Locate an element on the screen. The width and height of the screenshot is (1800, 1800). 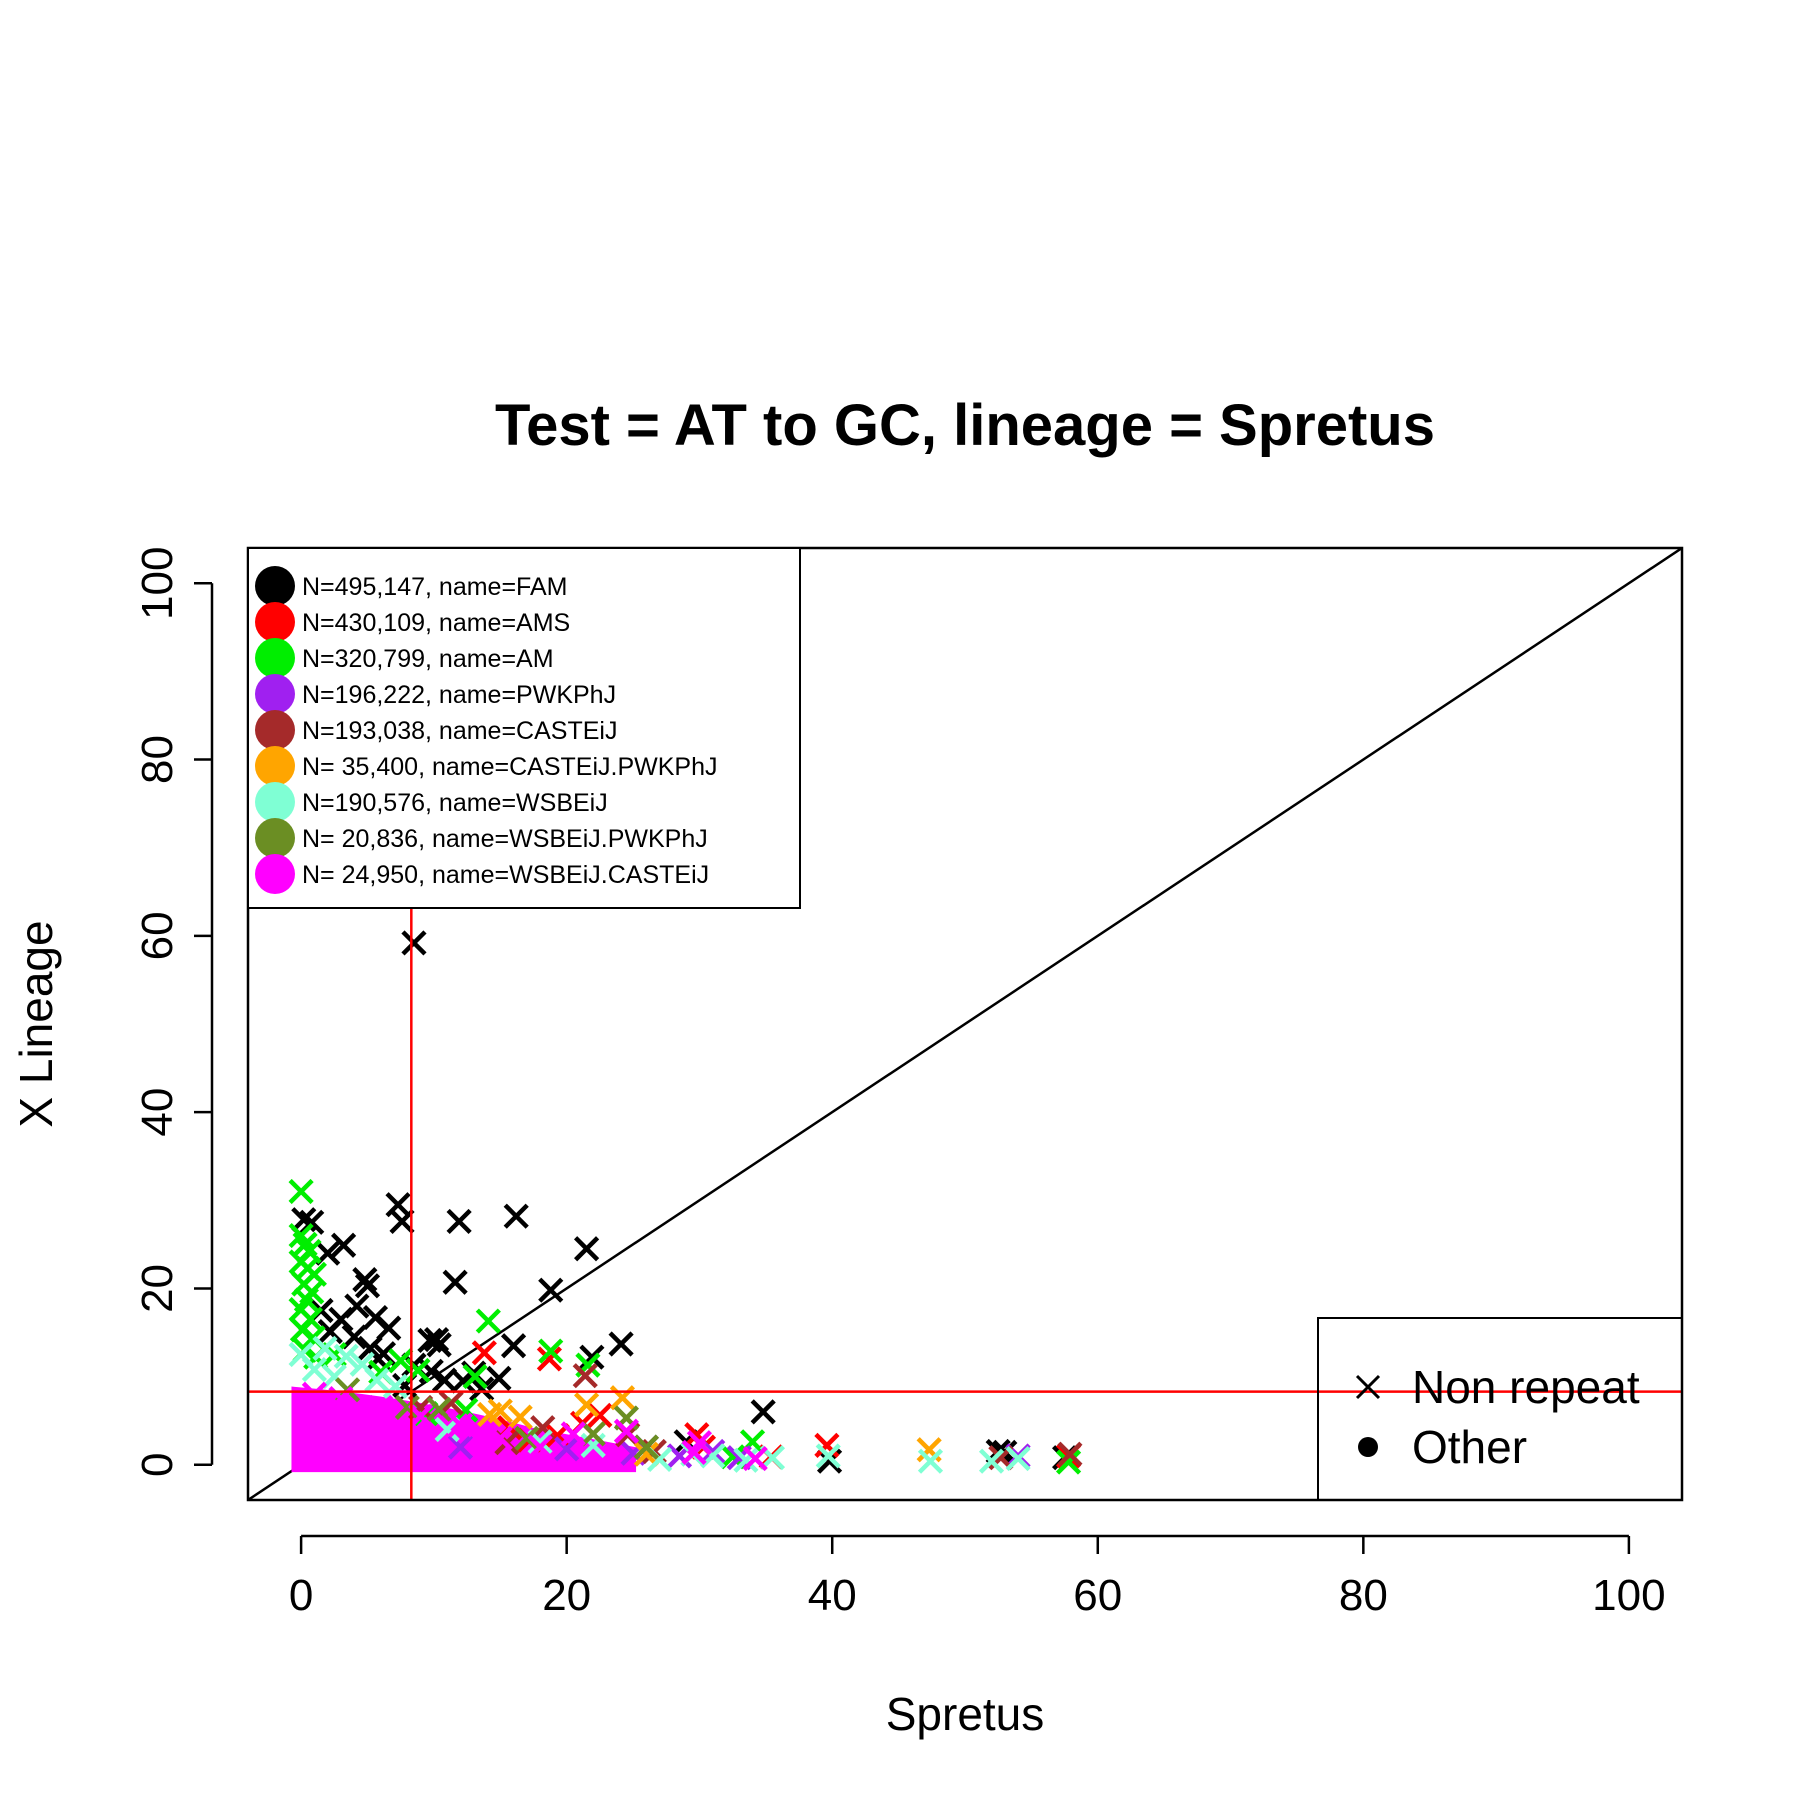
point-WSBEiJ.PWKPhJ-2 is located at coordinates (439, 1409).